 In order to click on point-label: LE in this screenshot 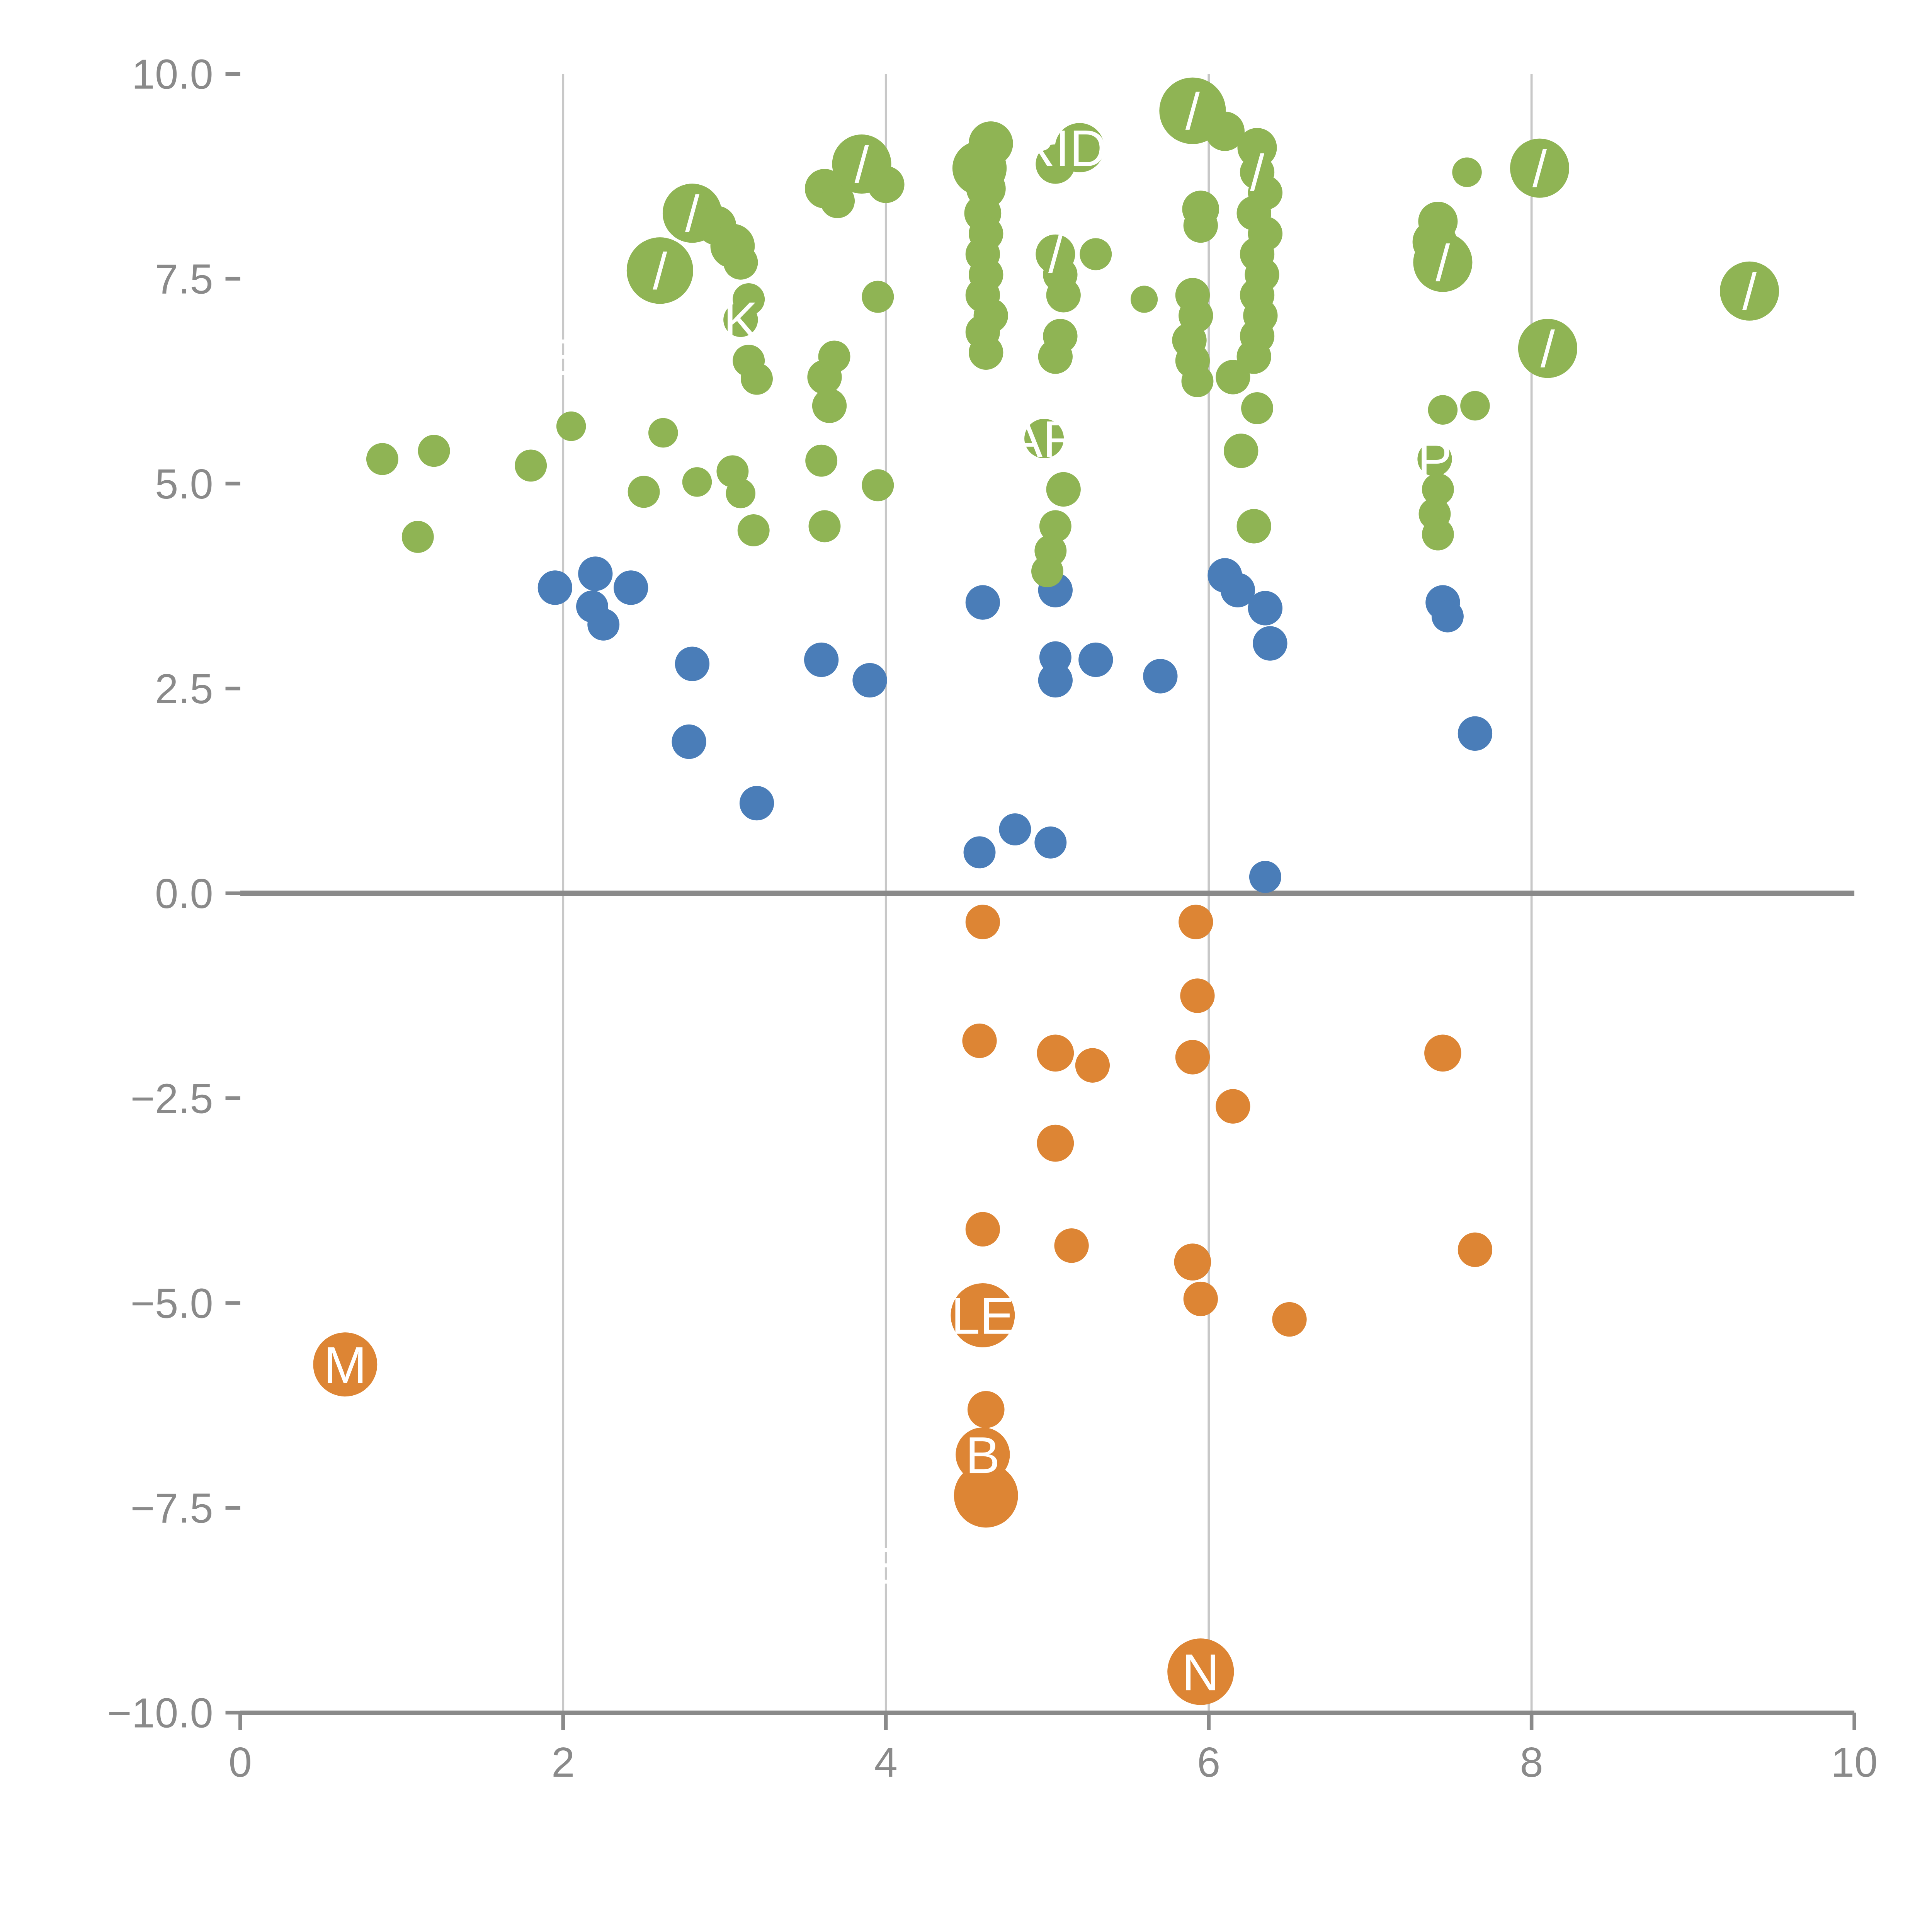, I will do `click(983, 1316)`.